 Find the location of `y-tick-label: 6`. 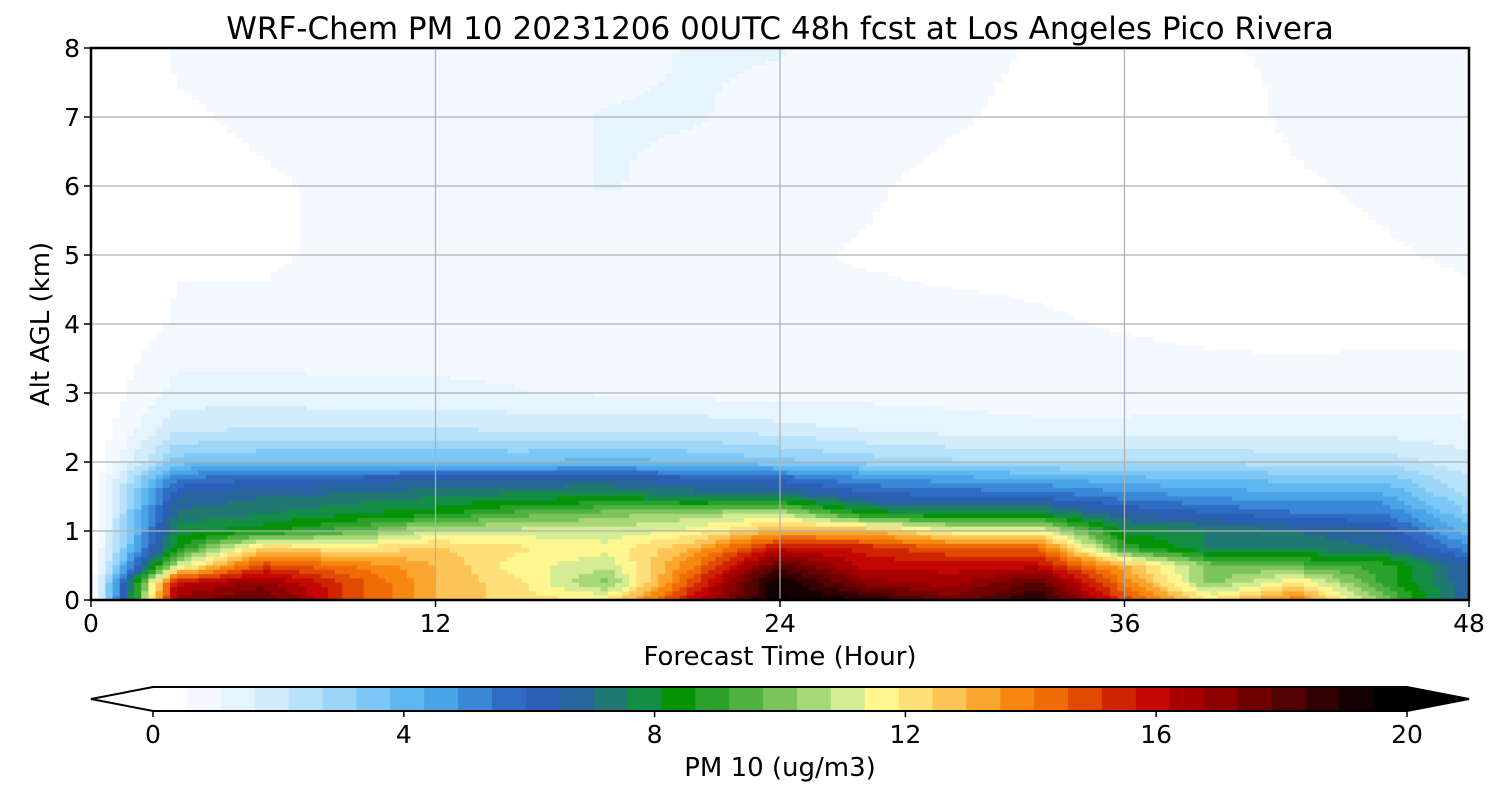

y-tick-label: 6 is located at coordinates (72, 186).